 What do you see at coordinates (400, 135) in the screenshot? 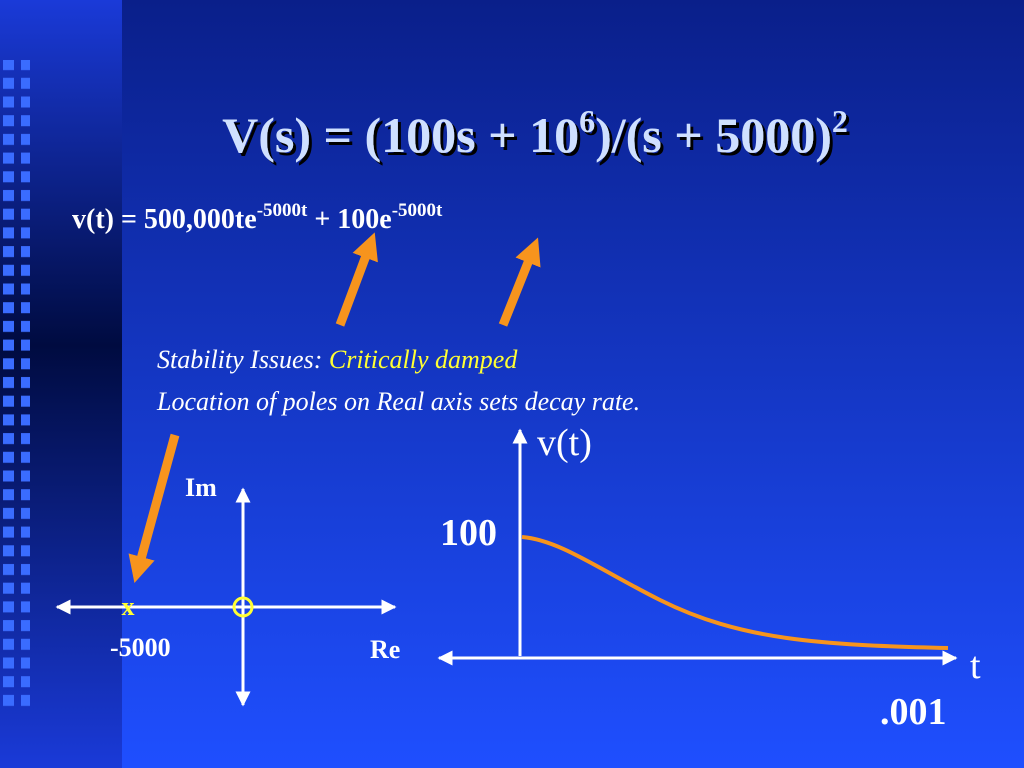
I see `title-text: V(s) = (100s + 10` at bounding box center [400, 135].